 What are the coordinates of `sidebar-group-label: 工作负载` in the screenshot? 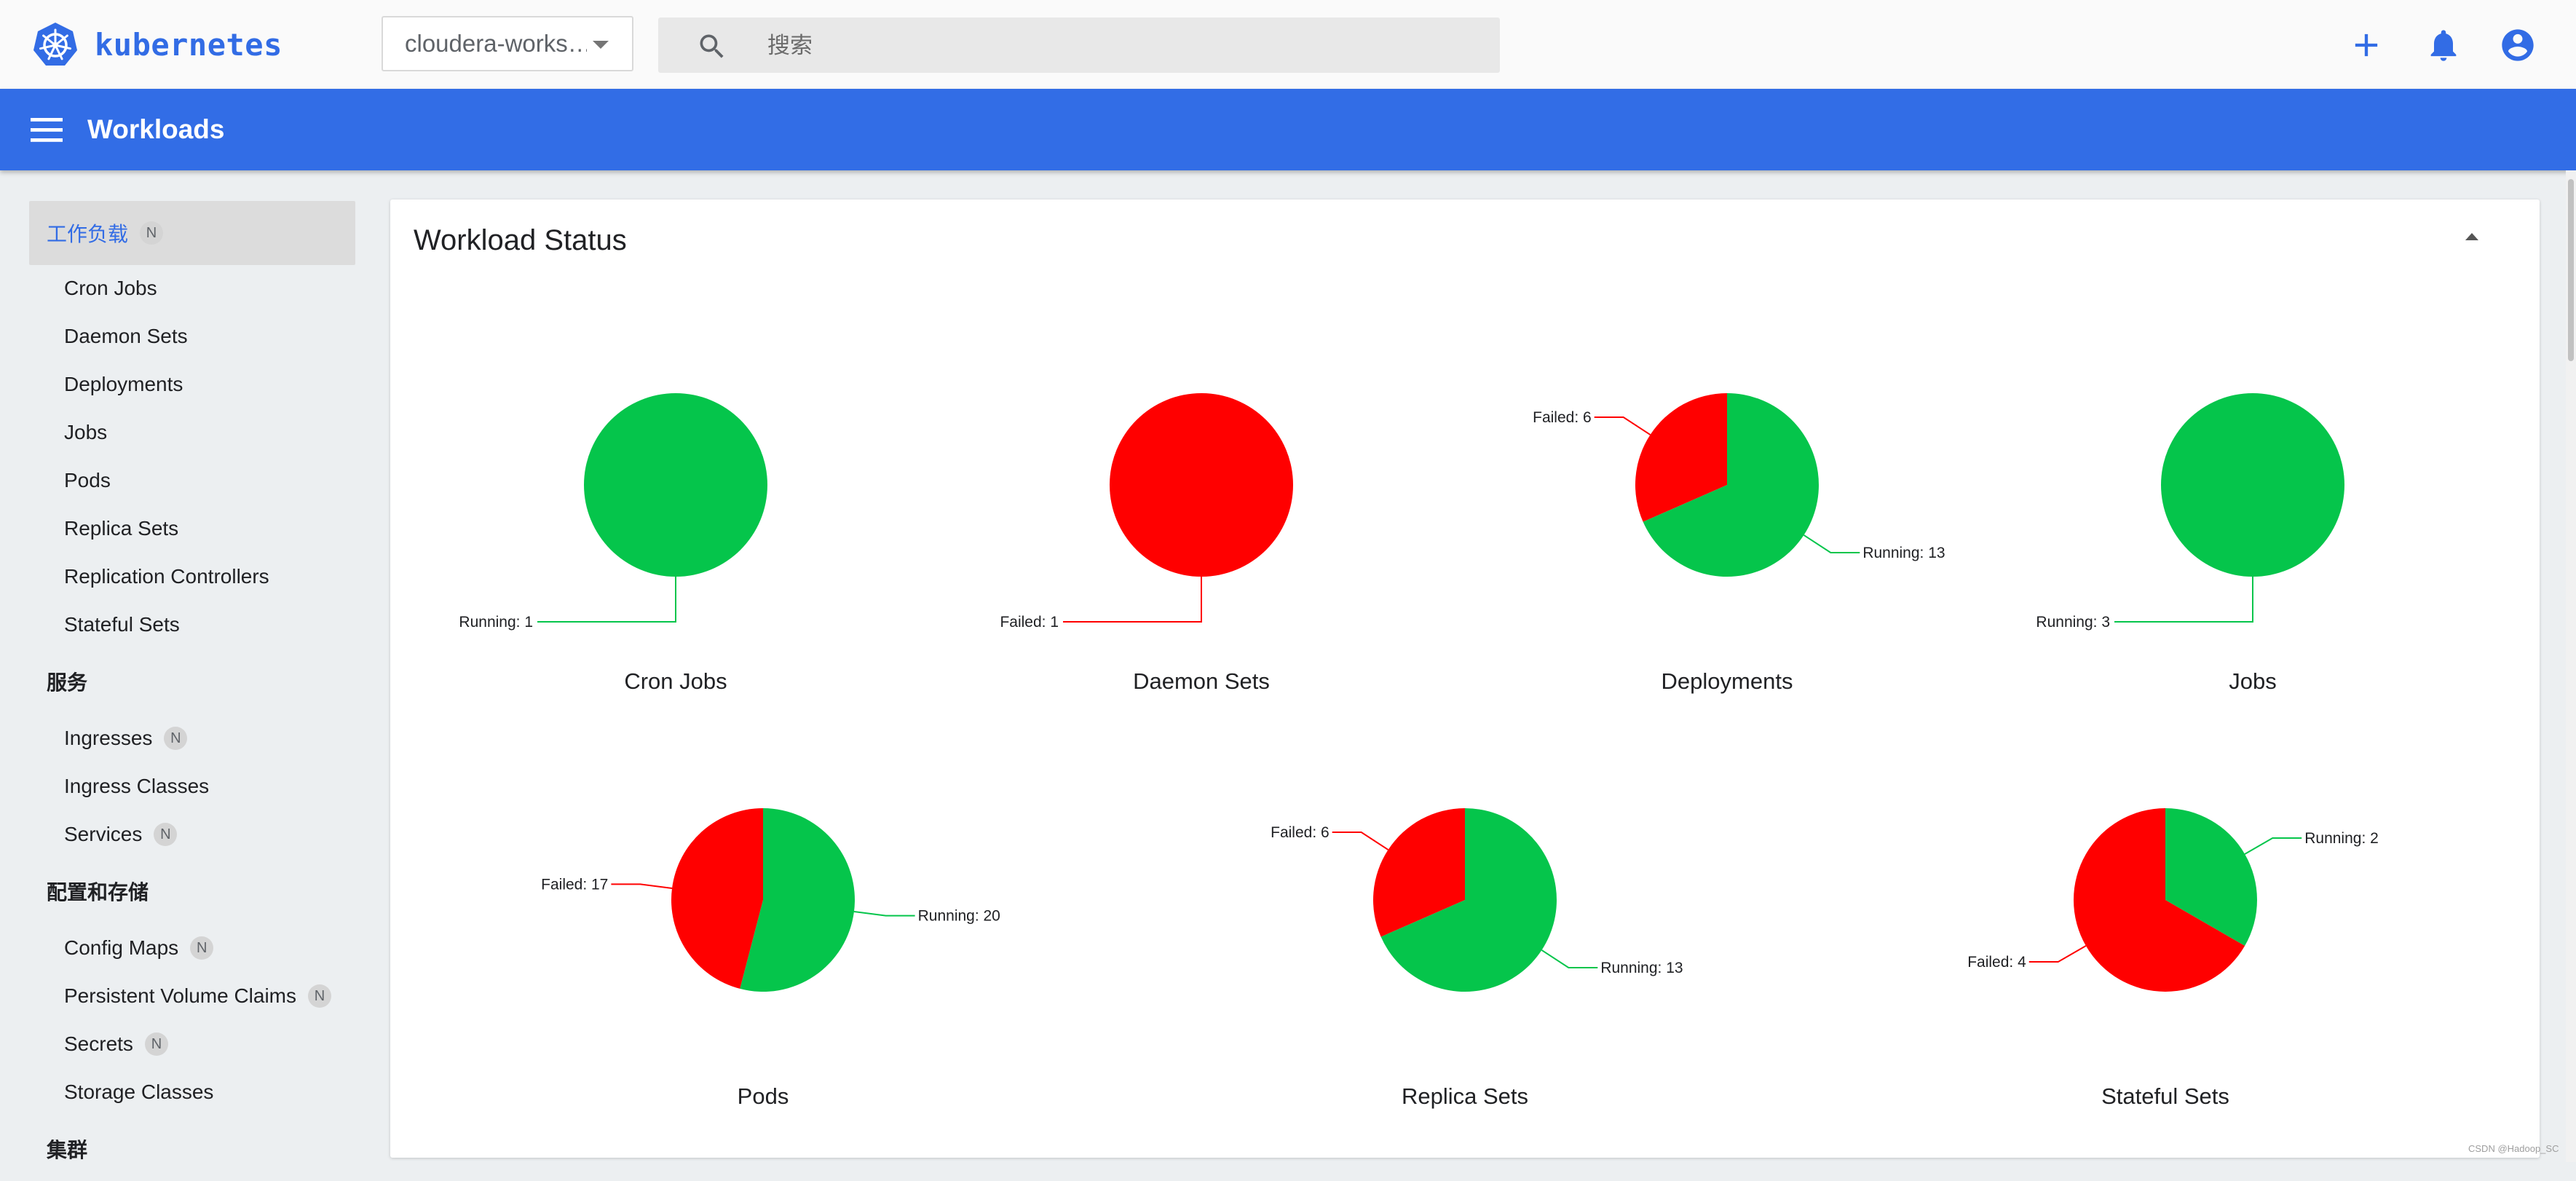 It's located at (88, 234).